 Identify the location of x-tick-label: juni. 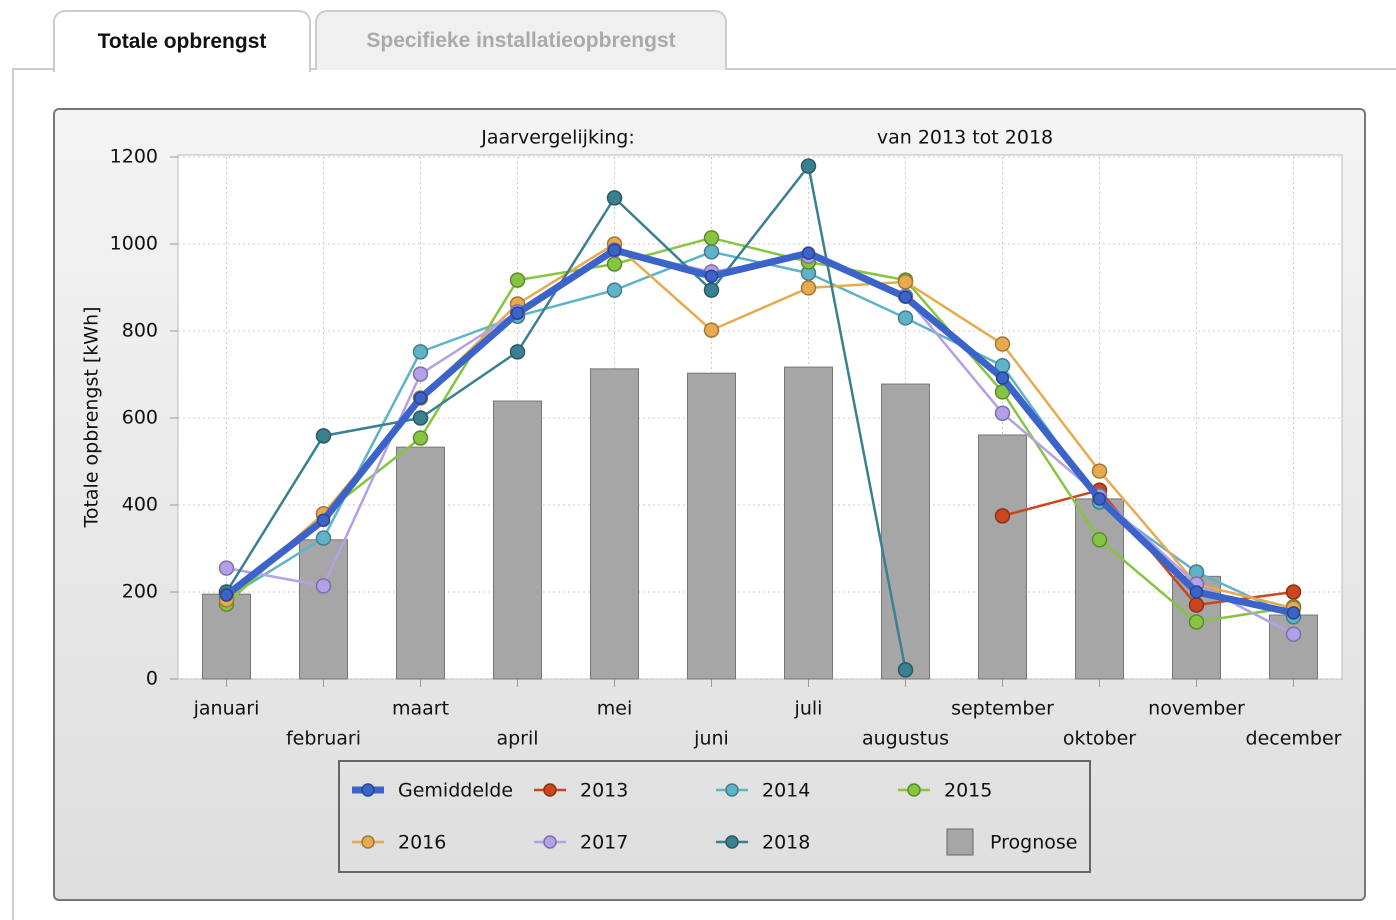
(711, 739).